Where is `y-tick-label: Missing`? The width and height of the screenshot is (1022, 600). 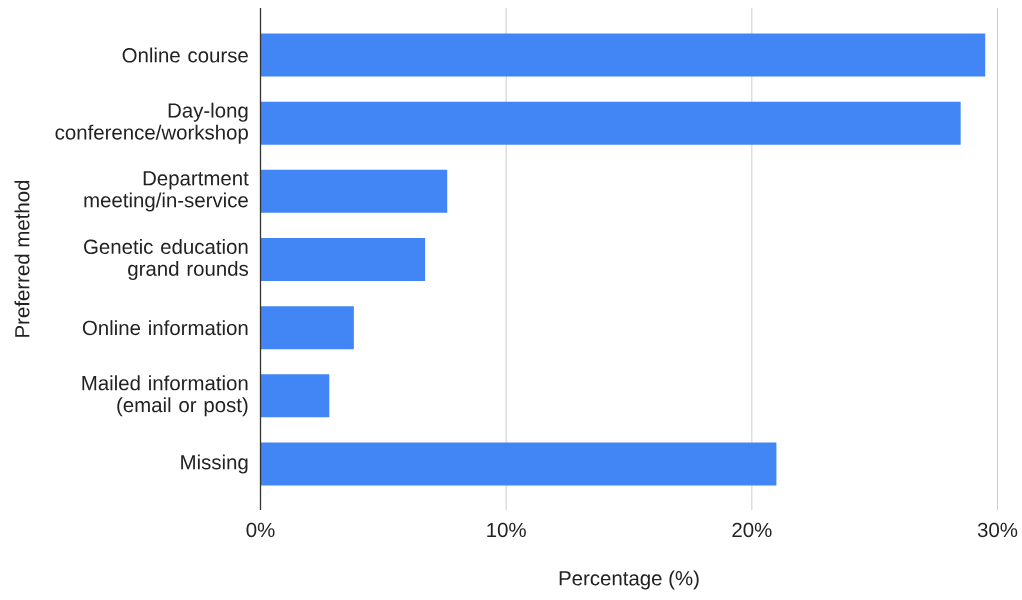
y-tick-label: Missing is located at coordinates (214, 464).